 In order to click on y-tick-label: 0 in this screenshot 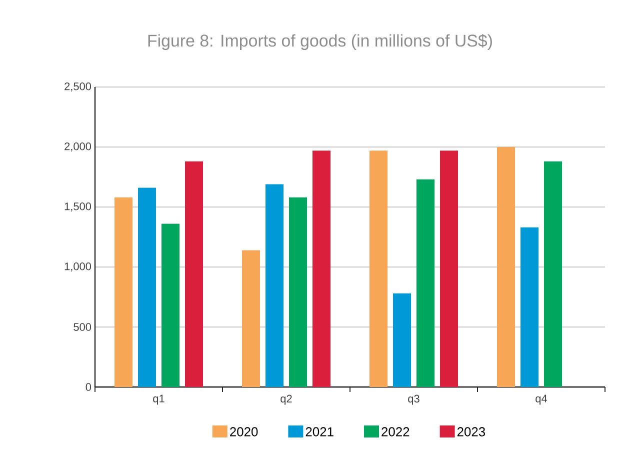, I will do `click(89, 387)`.